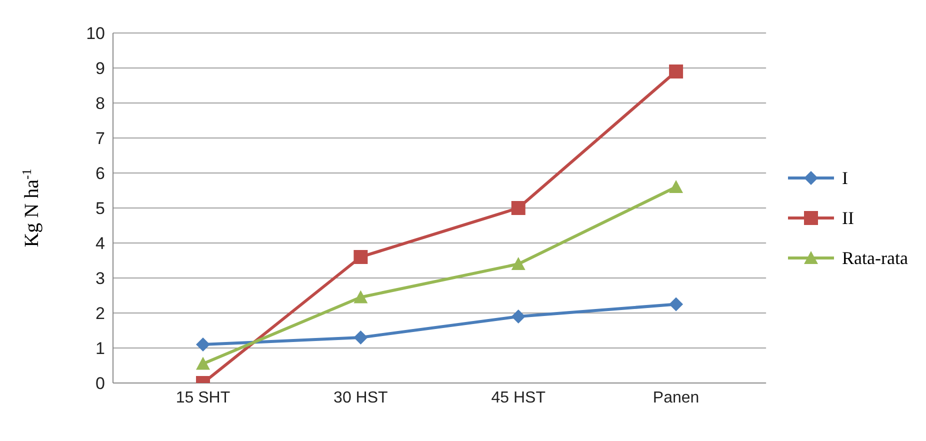 The height and width of the screenshot is (441, 926). Describe the element at coordinates (100, 278) in the screenshot. I see `y-tick-label: 3` at that location.